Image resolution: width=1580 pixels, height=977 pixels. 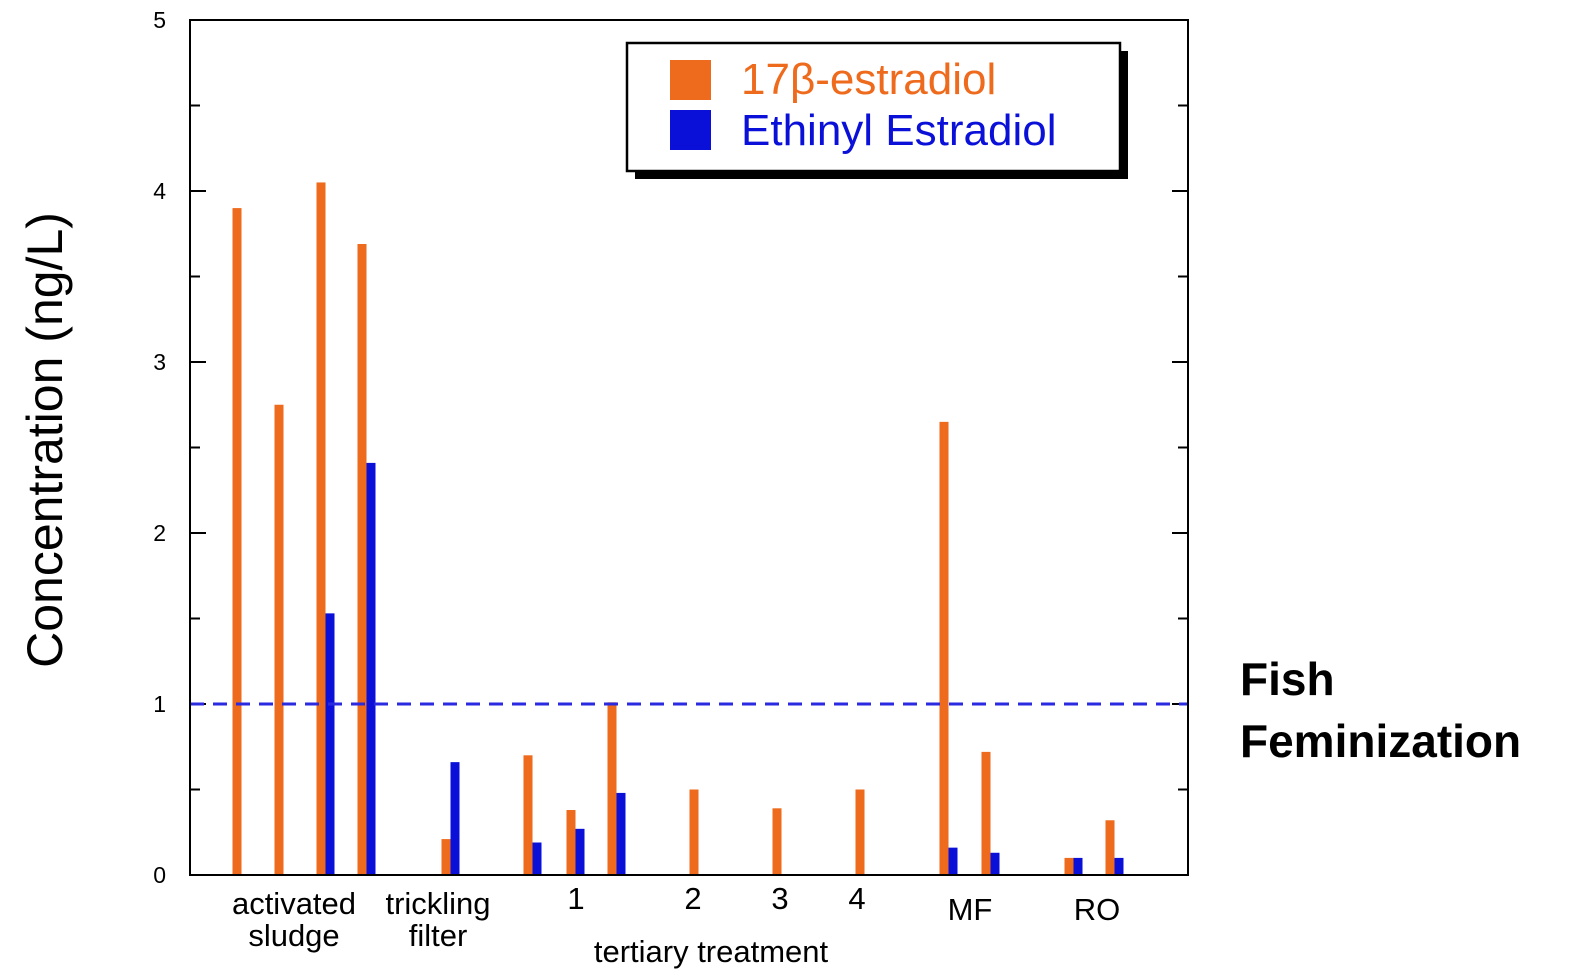 What do you see at coordinates (45, 440) in the screenshot?
I see `y-axis-label: Concentration (ng/L)` at bounding box center [45, 440].